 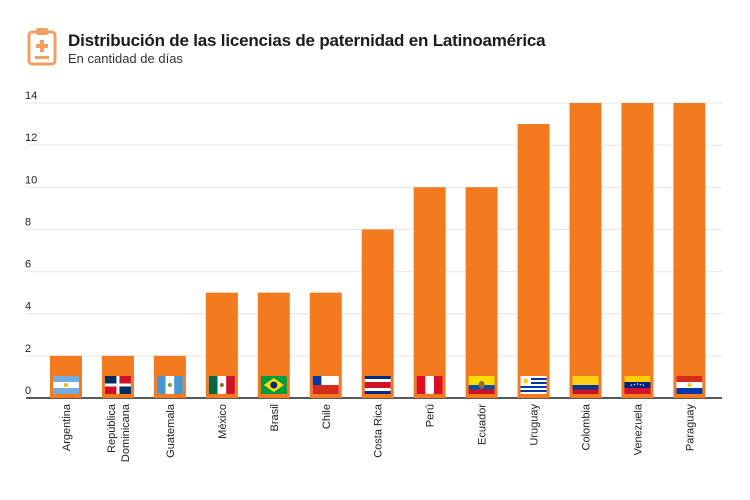 What do you see at coordinates (273, 385) in the screenshot?
I see `brazil-flag-icon` at bounding box center [273, 385].